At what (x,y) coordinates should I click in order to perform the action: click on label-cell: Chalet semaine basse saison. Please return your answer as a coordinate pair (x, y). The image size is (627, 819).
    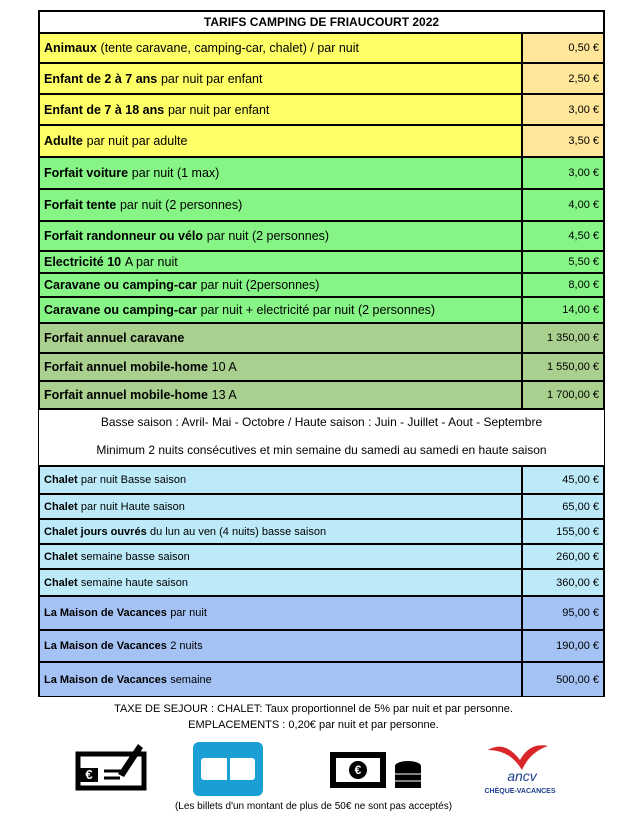
    Looking at the image, I should click on (280, 556).